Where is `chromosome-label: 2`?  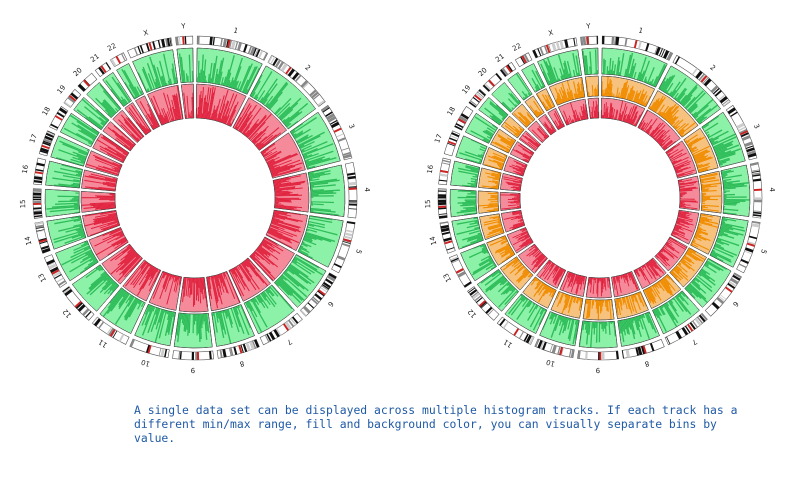
chromosome-label: 2 is located at coordinates (307, 68).